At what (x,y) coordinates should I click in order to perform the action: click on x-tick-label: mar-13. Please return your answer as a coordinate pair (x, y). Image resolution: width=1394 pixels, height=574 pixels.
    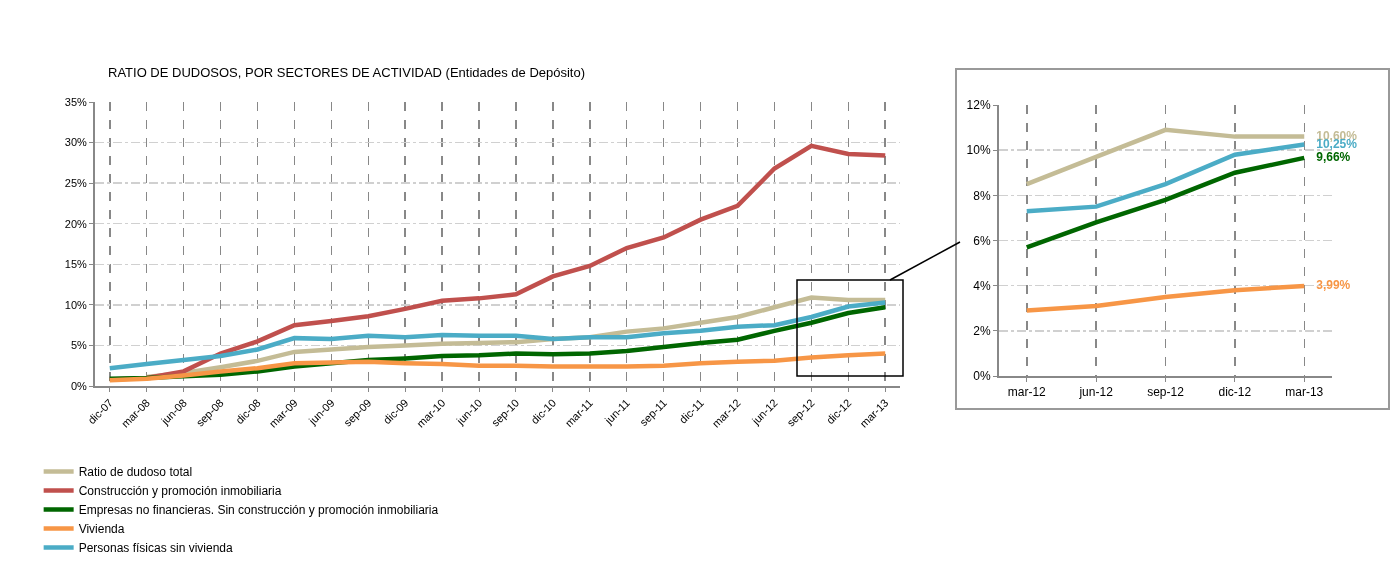
    Looking at the image, I should click on (1304, 392).